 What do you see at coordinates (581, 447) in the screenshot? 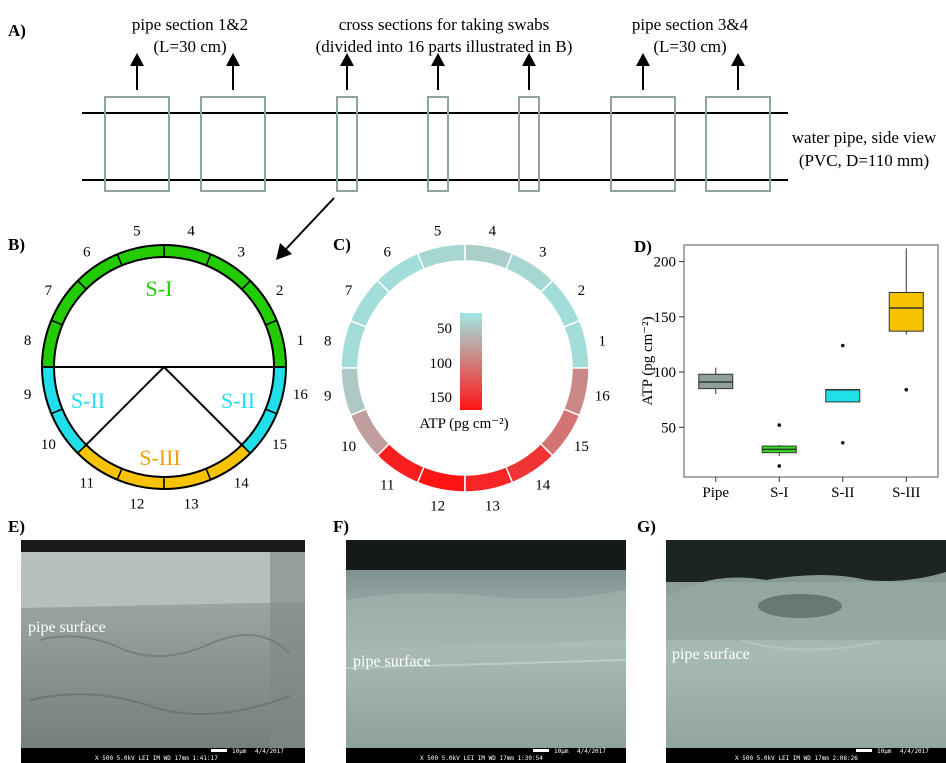
I see `segment-number-c: 15` at bounding box center [581, 447].